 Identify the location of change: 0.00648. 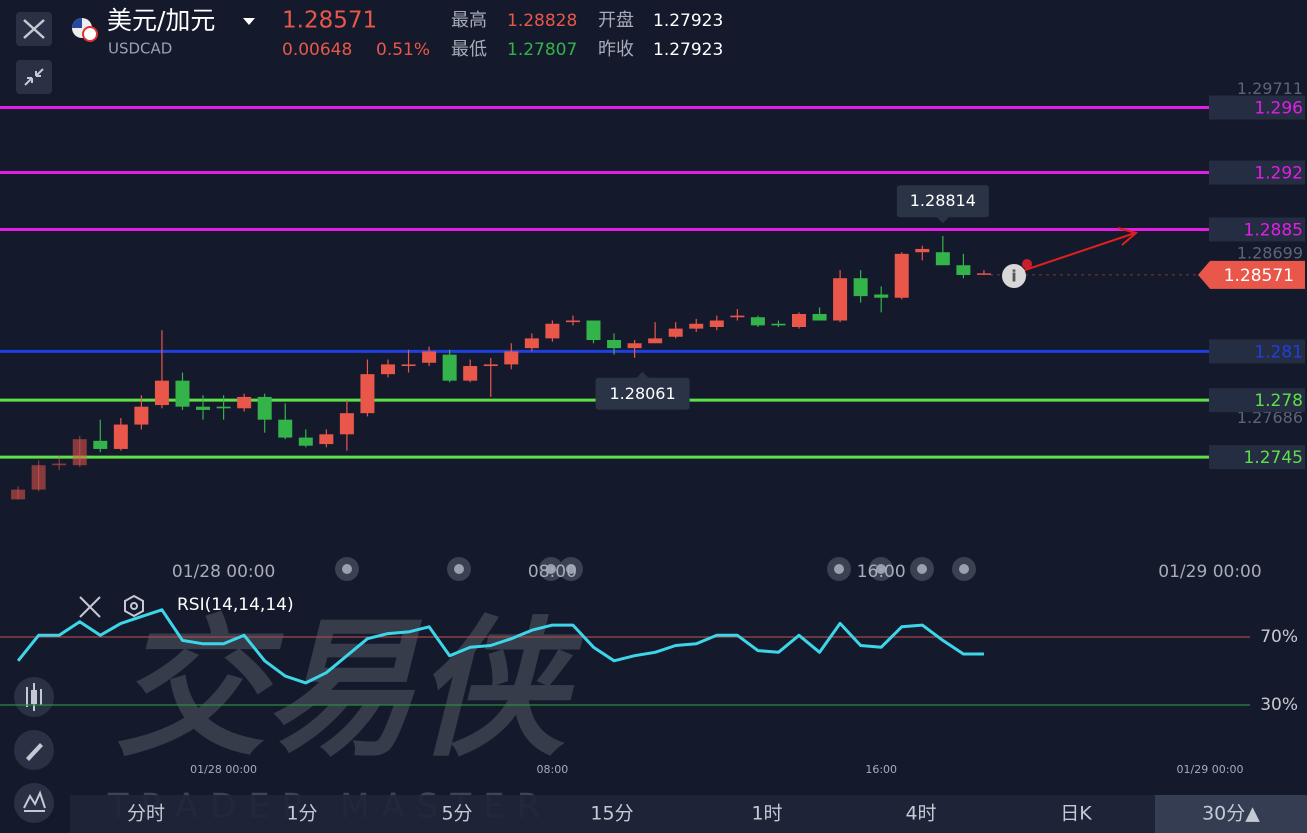
(317, 50).